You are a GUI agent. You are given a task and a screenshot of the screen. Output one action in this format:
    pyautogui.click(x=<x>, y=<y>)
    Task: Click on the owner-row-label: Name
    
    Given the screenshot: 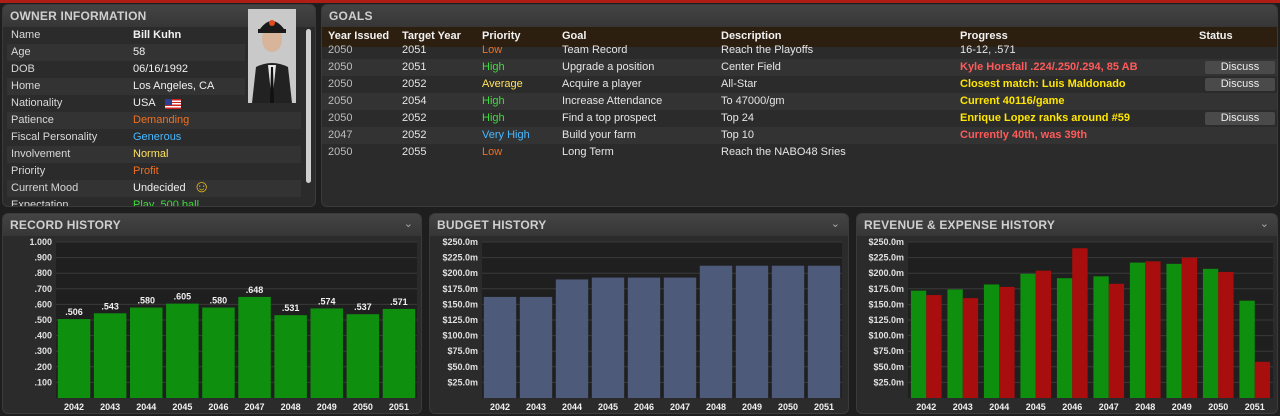 What is the action you would take?
    pyautogui.click(x=26, y=35)
    